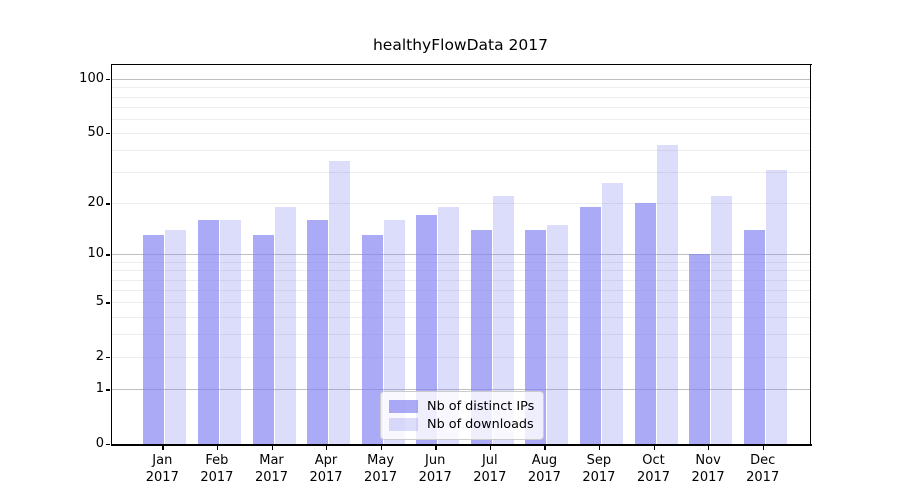  I want to click on x-tick-label-oct: Oct 2017, so click(653, 469).